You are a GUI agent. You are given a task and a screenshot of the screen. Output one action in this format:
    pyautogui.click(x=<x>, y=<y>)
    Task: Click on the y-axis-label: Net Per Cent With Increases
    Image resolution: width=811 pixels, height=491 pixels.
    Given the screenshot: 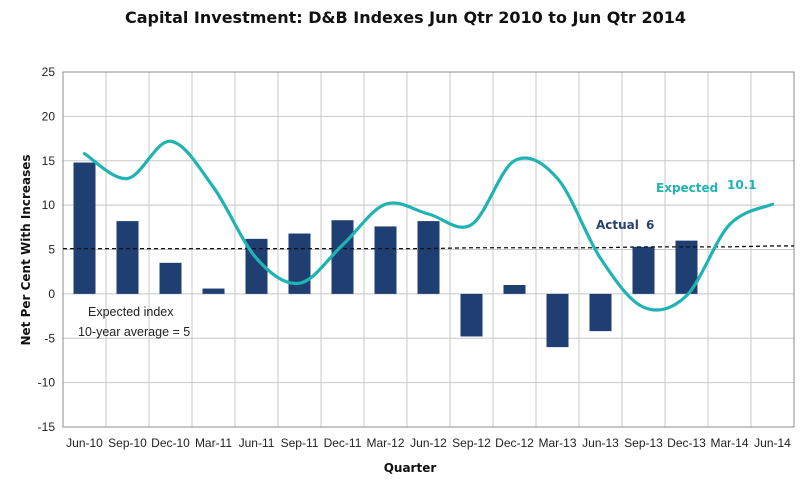 What is the action you would take?
    pyautogui.click(x=26, y=249)
    